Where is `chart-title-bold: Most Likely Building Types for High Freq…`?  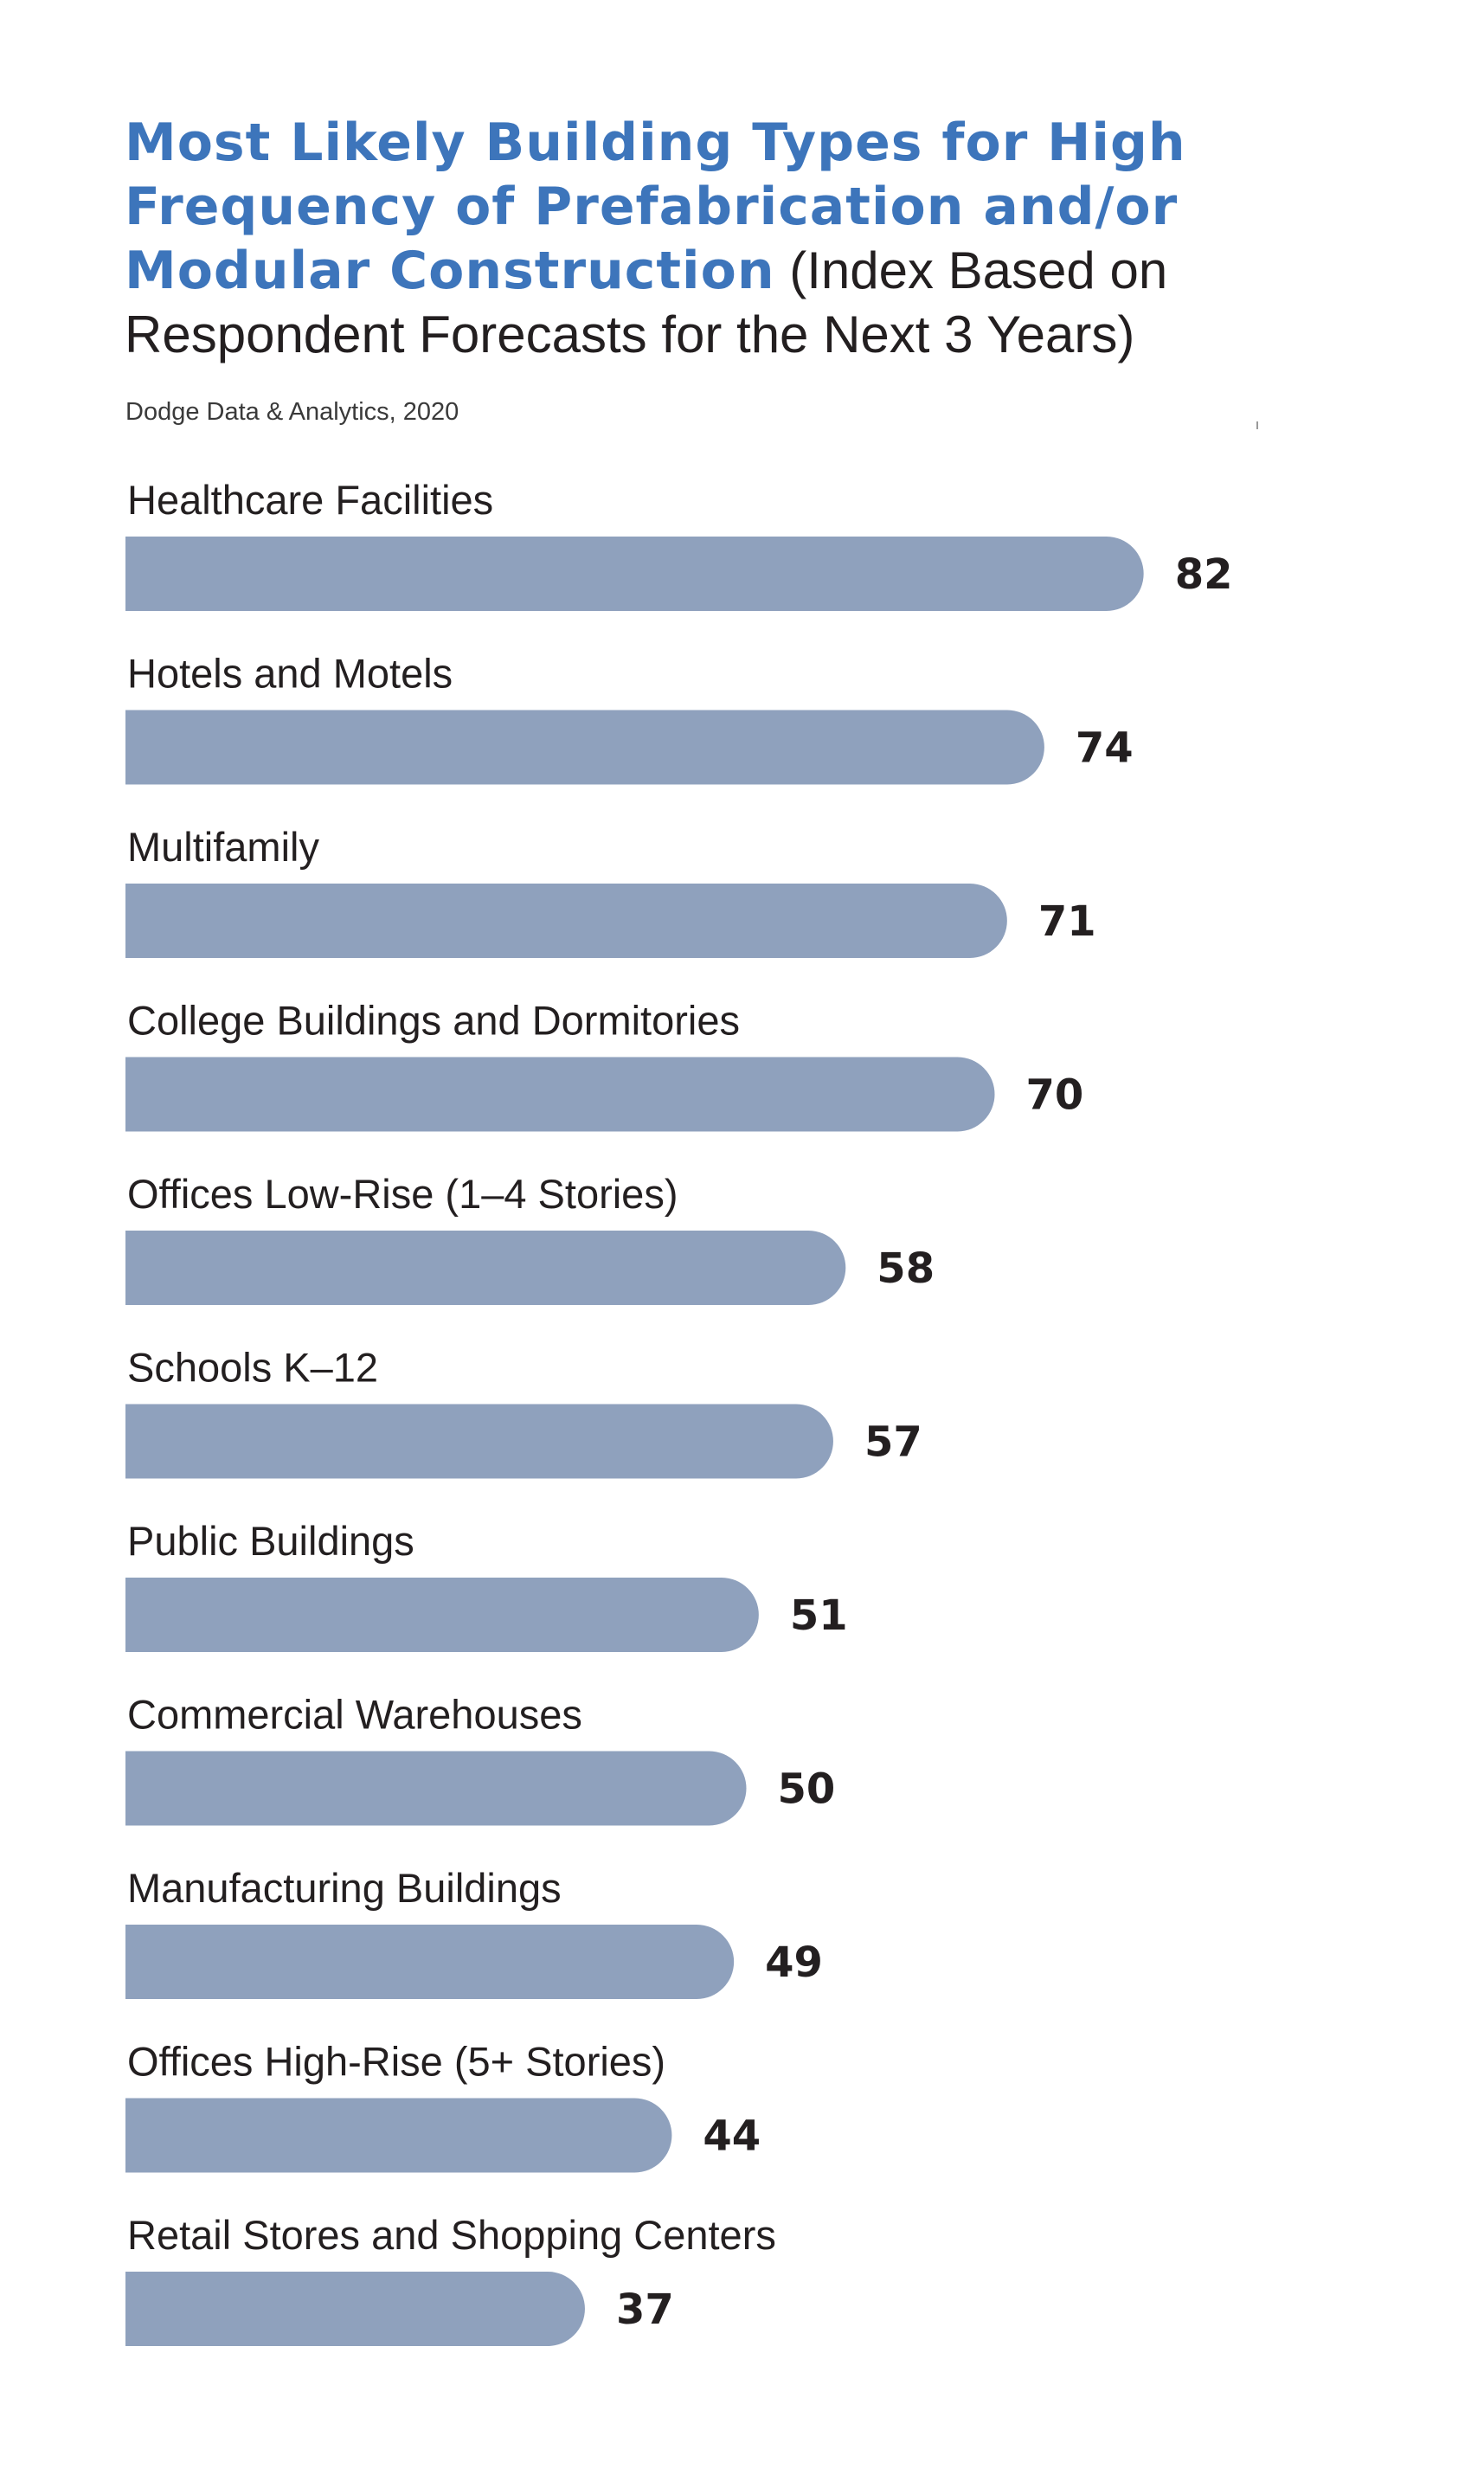
chart-title-bold: Most Likely Building Types for High Freq… is located at coordinates (655, 207).